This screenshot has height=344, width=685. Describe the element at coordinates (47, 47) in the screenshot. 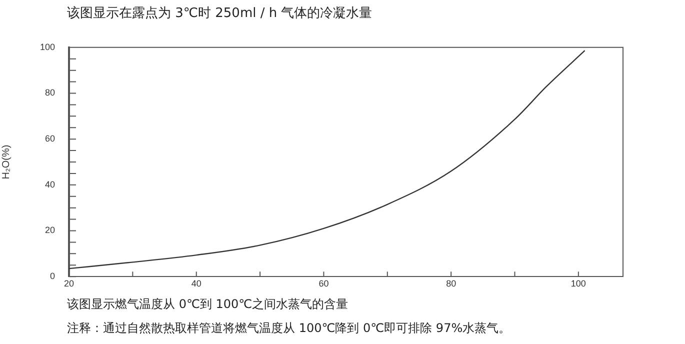

I see `y-tick-label: 100` at that location.